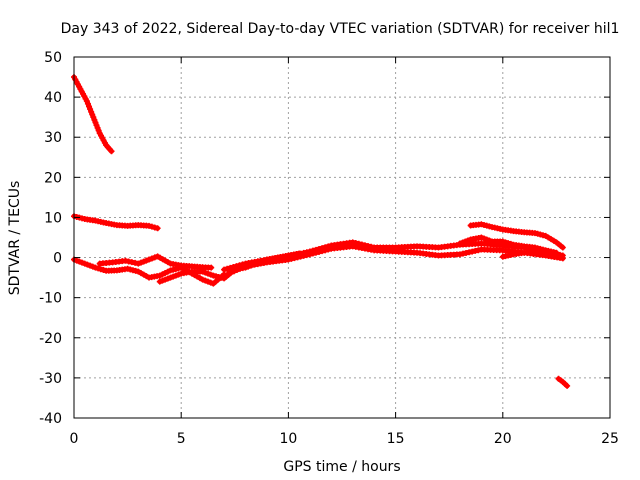 The height and width of the screenshot is (480, 640). What do you see at coordinates (53, 98) in the screenshot?
I see `y-tick-label: 40` at bounding box center [53, 98].